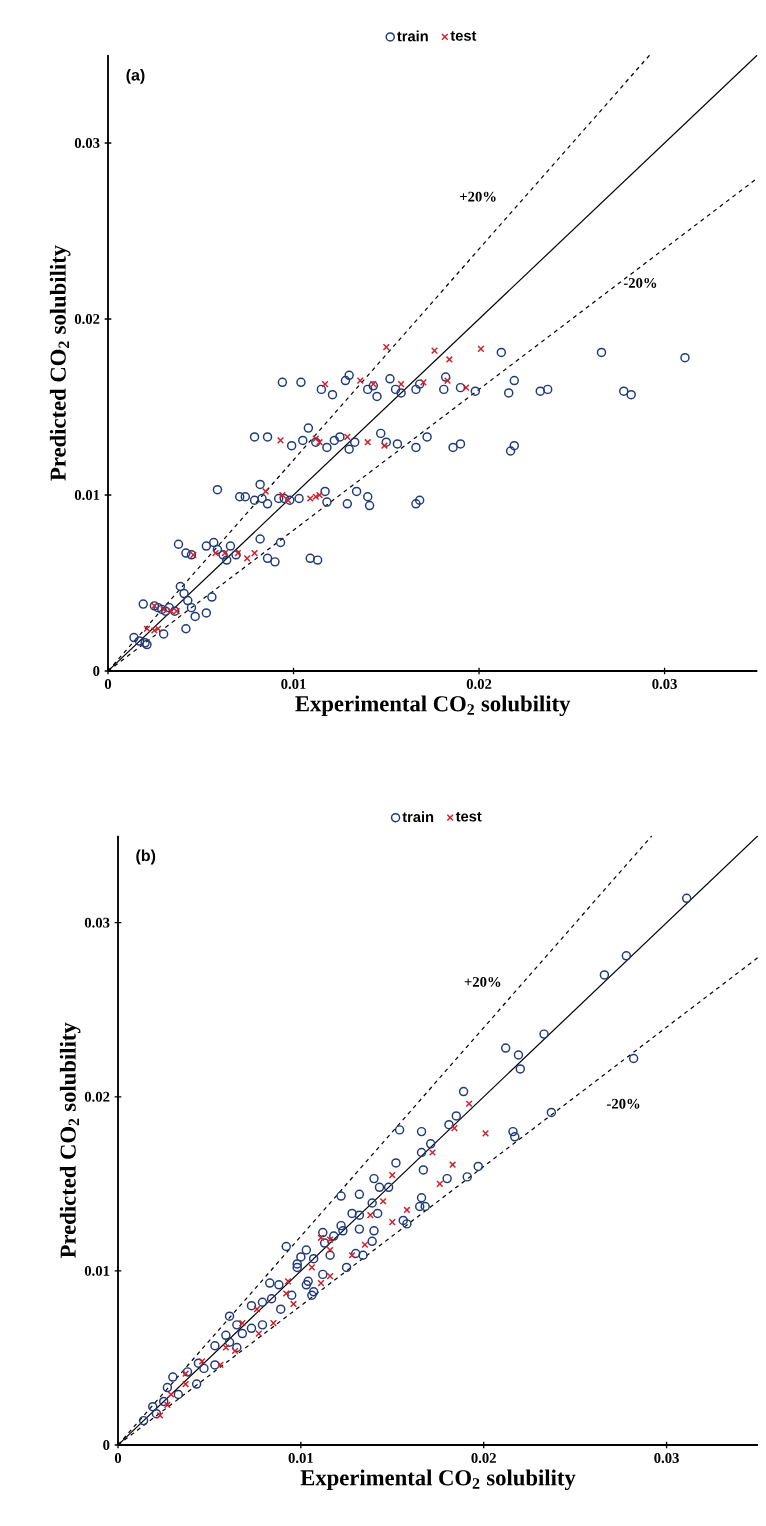  What do you see at coordinates (135, 76) in the screenshot?
I see `text: (a)` at bounding box center [135, 76].